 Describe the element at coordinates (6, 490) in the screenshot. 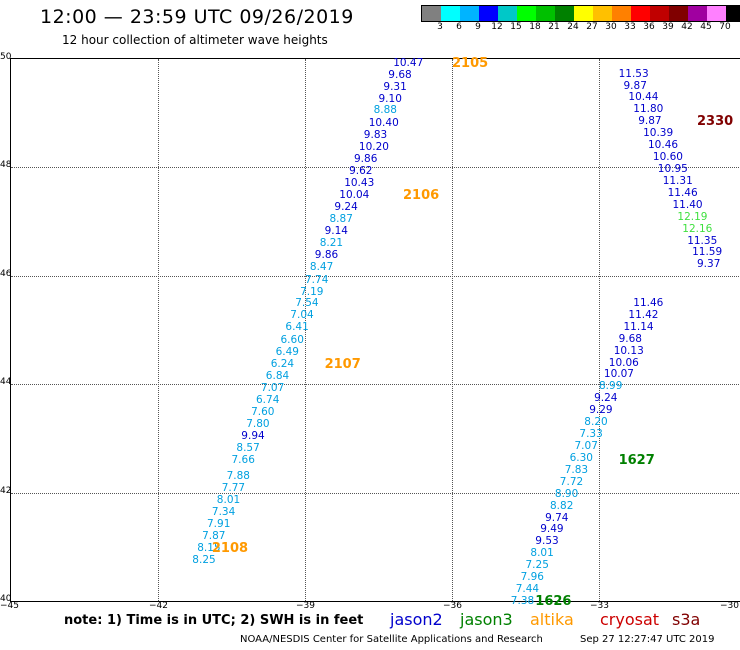

I see `y-tick-label: 42` at that location.